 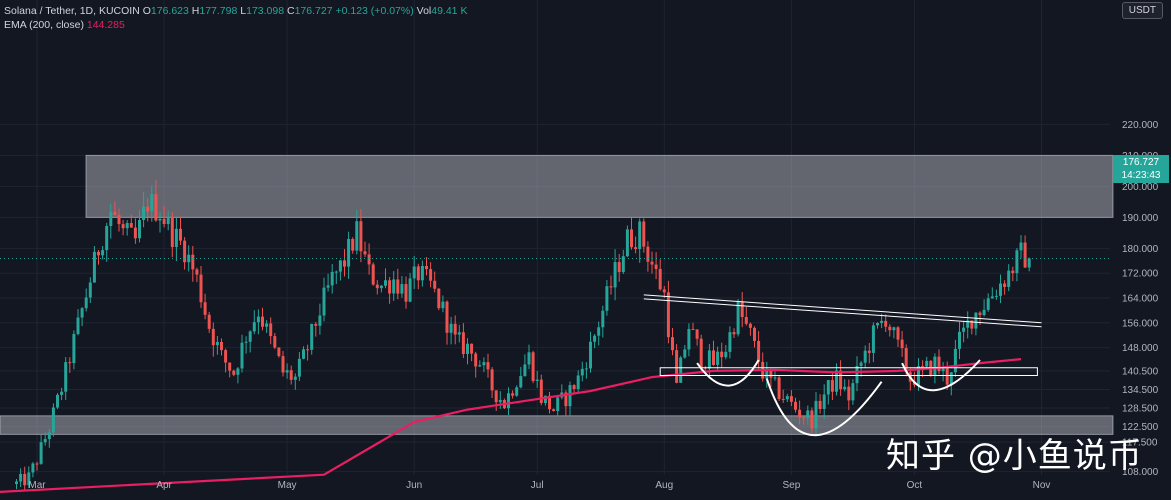 What do you see at coordinates (1140, 472) in the screenshot?
I see `price-tick-label: 108.000` at bounding box center [1140, 472].